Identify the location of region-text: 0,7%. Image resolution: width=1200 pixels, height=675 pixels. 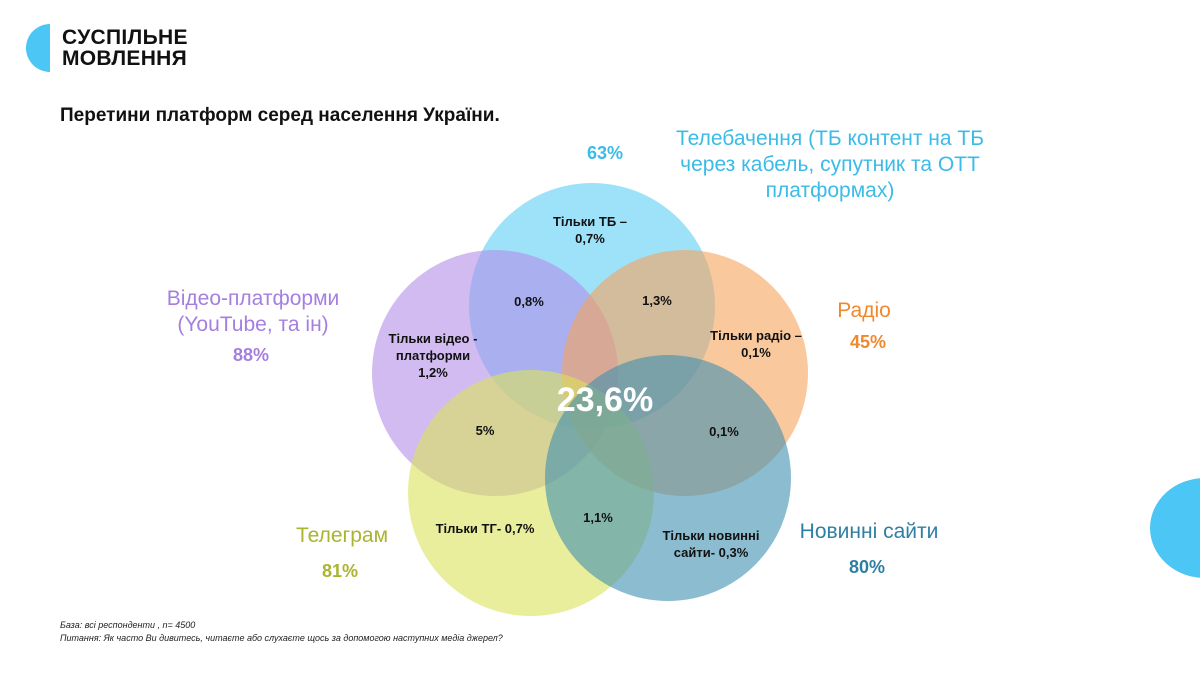
(590, 238).